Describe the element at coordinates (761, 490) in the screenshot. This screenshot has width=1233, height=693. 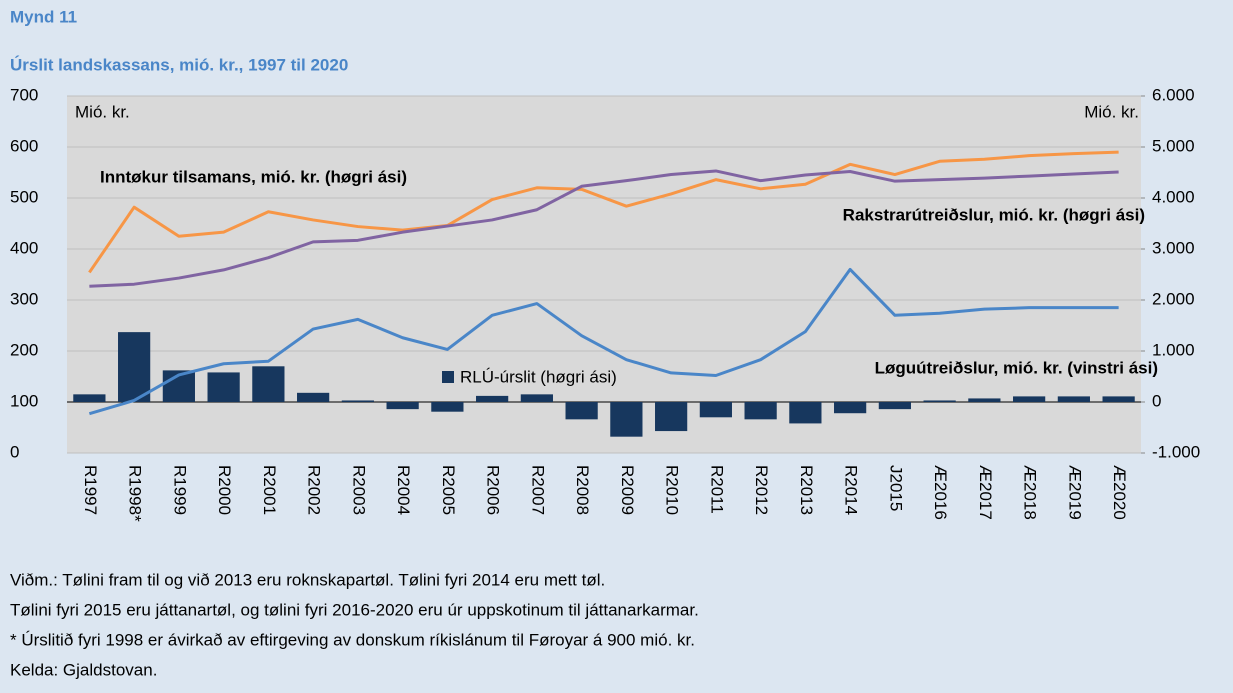
I see `x-tick-label: R2012` at that location.